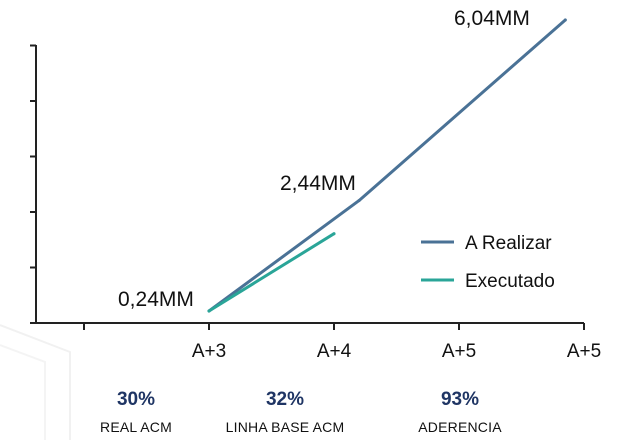 This screenshot has height=440, width=630. What do you see at coordinates (460, 411) in the screenshot?
I see `kpi-aderencia: 93% ADERENCIA` at bounding box center [460, 411].